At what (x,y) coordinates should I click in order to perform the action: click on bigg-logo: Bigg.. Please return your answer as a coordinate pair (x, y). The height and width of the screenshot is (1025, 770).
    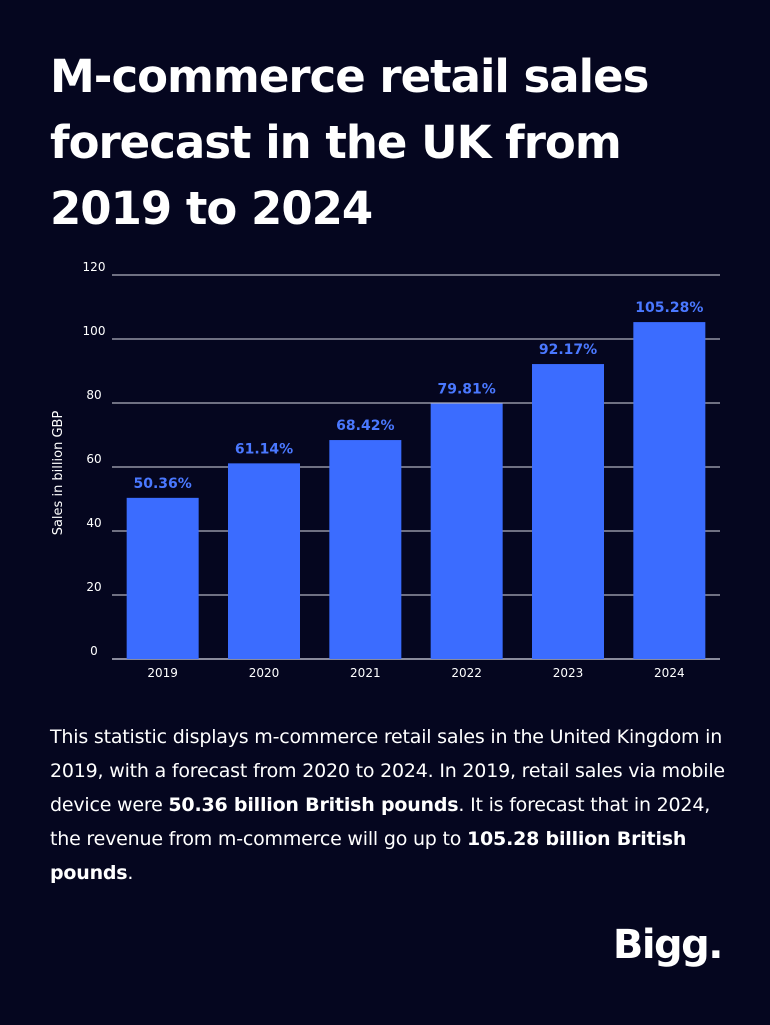
    Looking at the image, I should click on (668, 945).